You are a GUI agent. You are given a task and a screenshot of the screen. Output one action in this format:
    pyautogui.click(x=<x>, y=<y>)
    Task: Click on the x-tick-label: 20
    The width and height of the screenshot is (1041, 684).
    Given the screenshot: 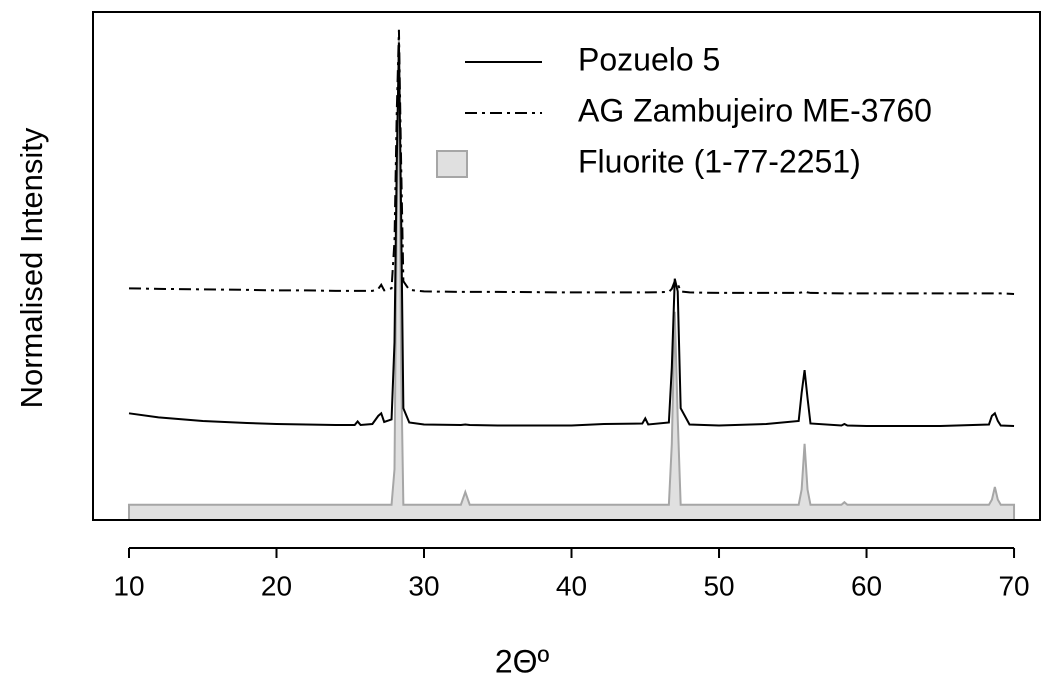 What is the action you would take?
    pyautogui.click(x=276, y=585)
    